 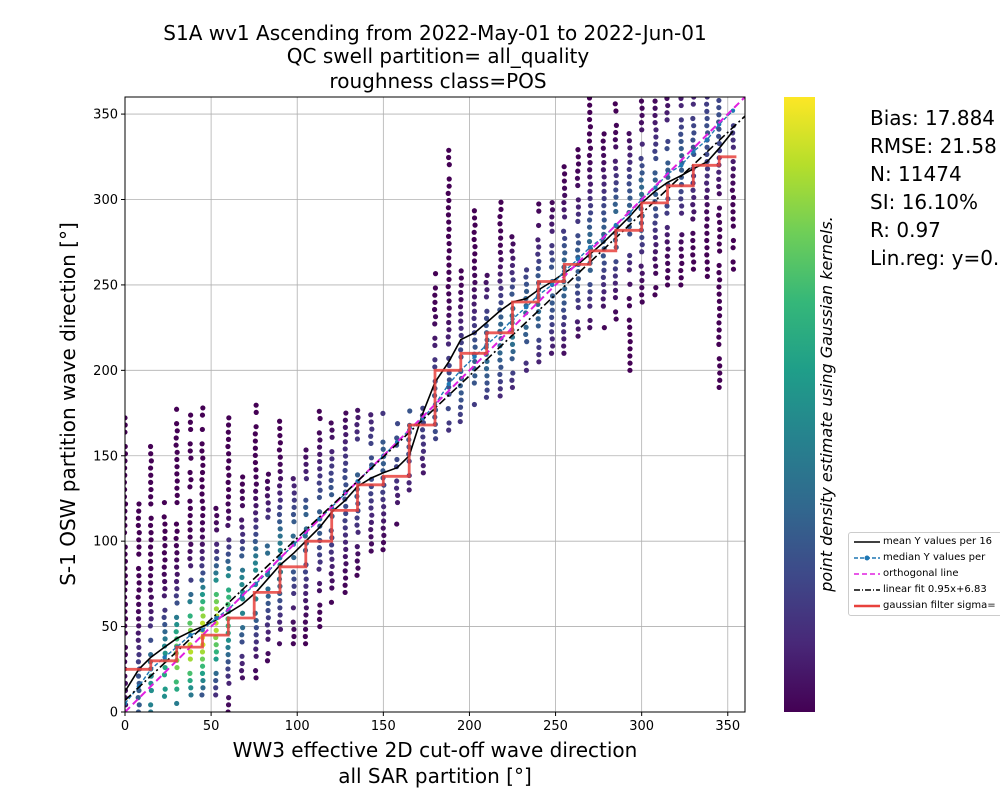 What do you see at coordinates (469, 726) in the screenshot?
I see `x-tick-label: 200` at bounding box center [469, 726].